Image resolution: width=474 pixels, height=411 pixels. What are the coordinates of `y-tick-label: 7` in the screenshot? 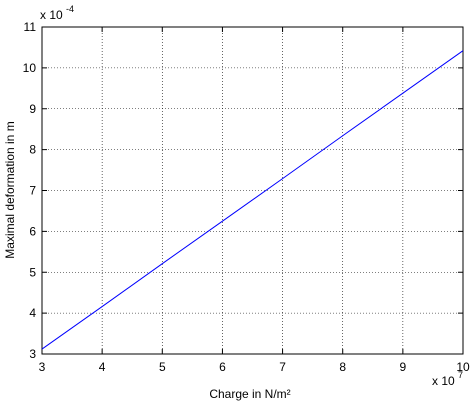 It's located at (32, 191).